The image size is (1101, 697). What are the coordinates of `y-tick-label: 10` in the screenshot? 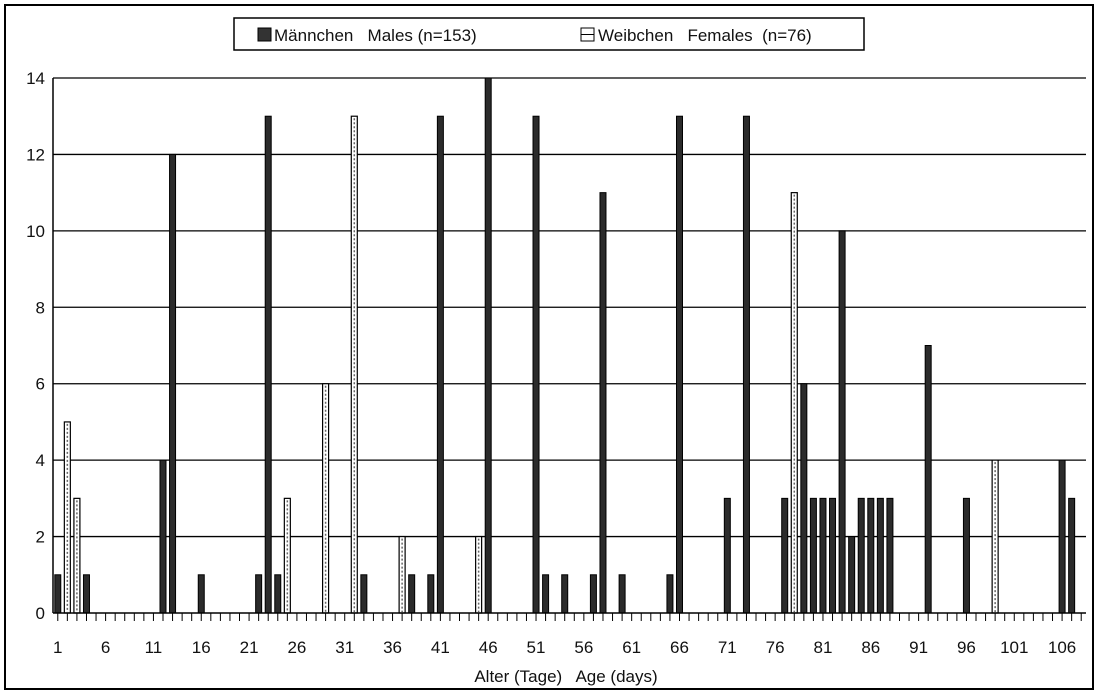 It's located at (35, 231).